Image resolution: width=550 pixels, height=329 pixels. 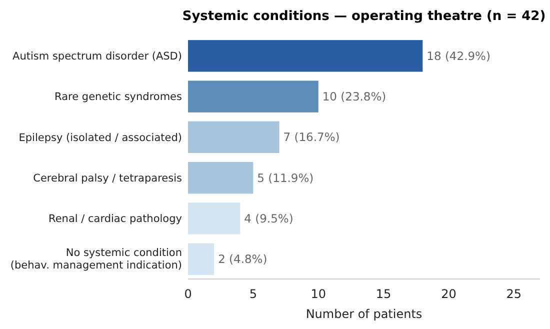 What do you see at coordinates (100, 138) in the screenshot?
I see `y-tick-label: Epilepsy (isolated / associated)` at bounding box center [100, 138].